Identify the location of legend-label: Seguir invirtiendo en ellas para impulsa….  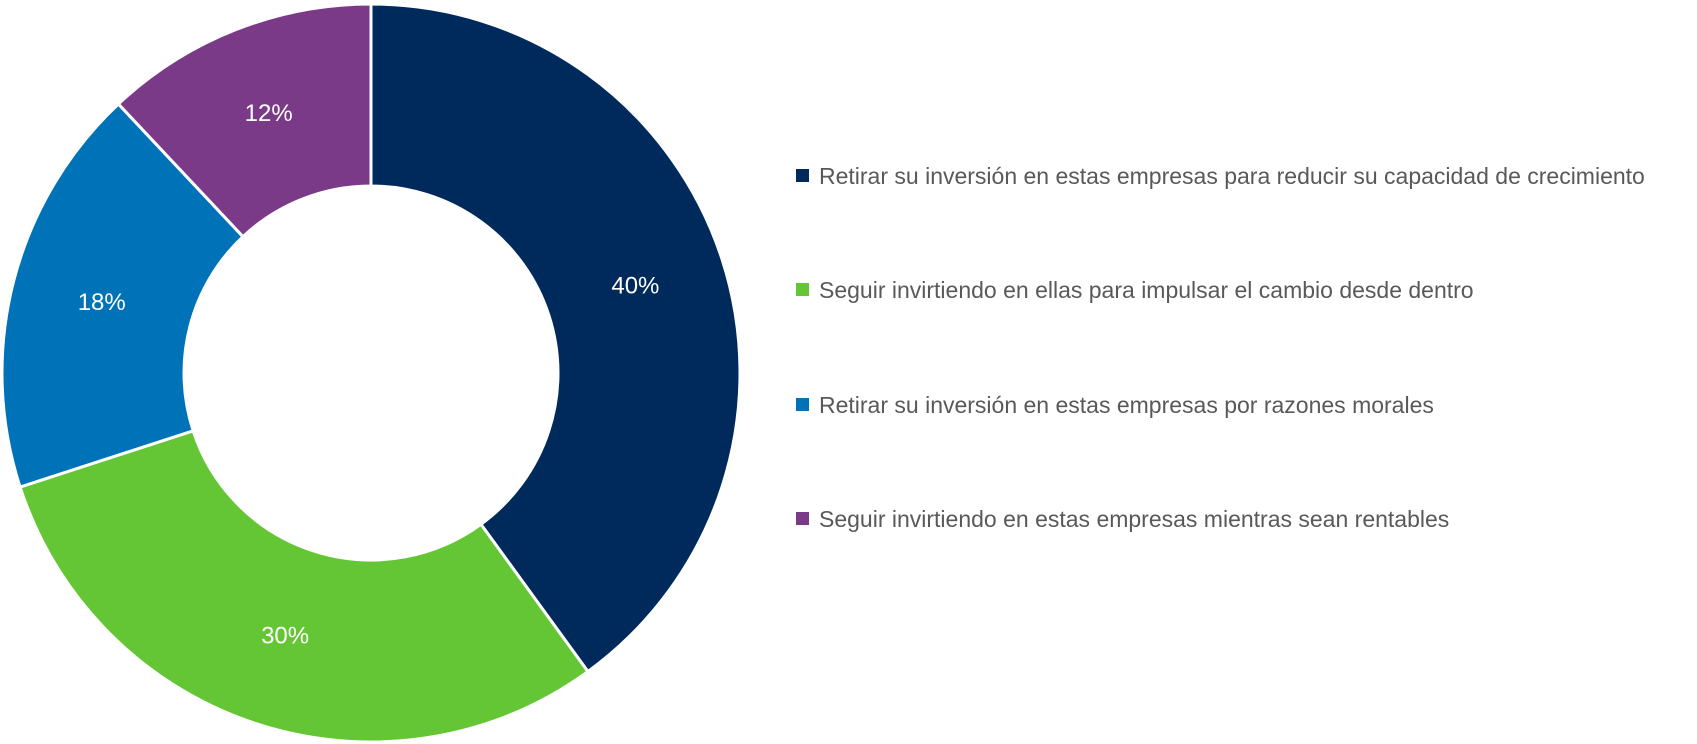
(1146, 290).